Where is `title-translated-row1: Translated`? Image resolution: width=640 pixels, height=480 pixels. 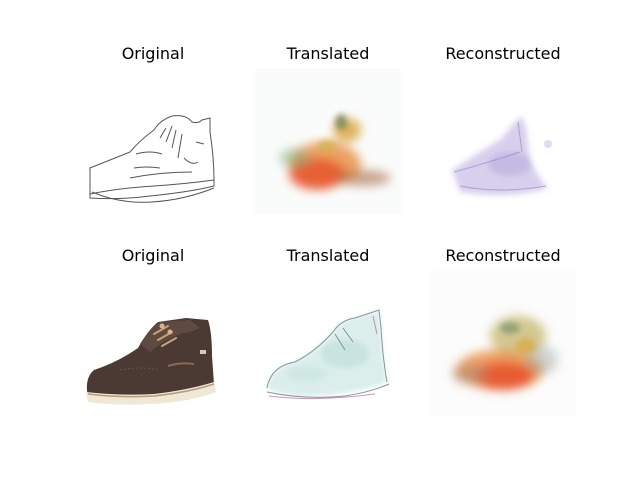 title-translated-row1: Translated is located at coordinates (328, 53).